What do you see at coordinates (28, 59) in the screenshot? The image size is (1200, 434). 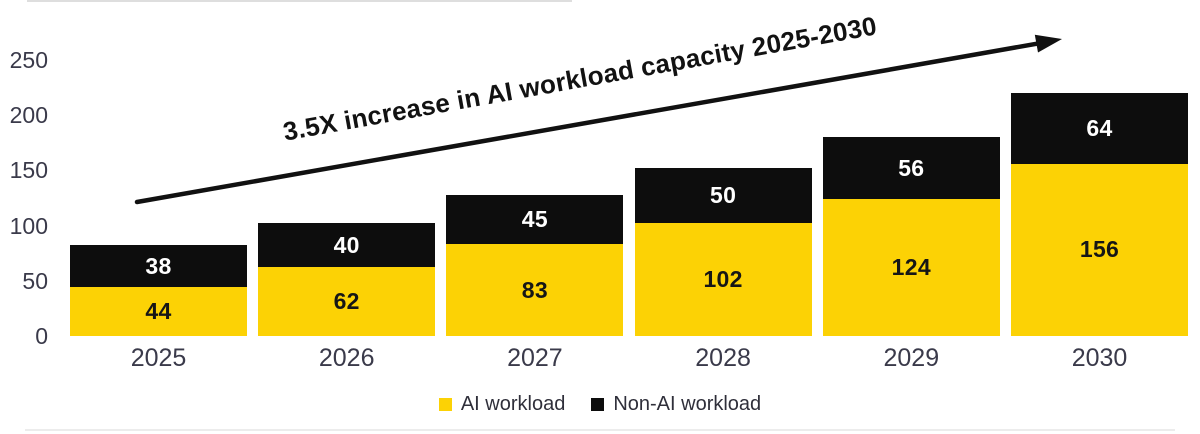 I see `y-axis-tick-250: 250` at bounding box center [28, 59].